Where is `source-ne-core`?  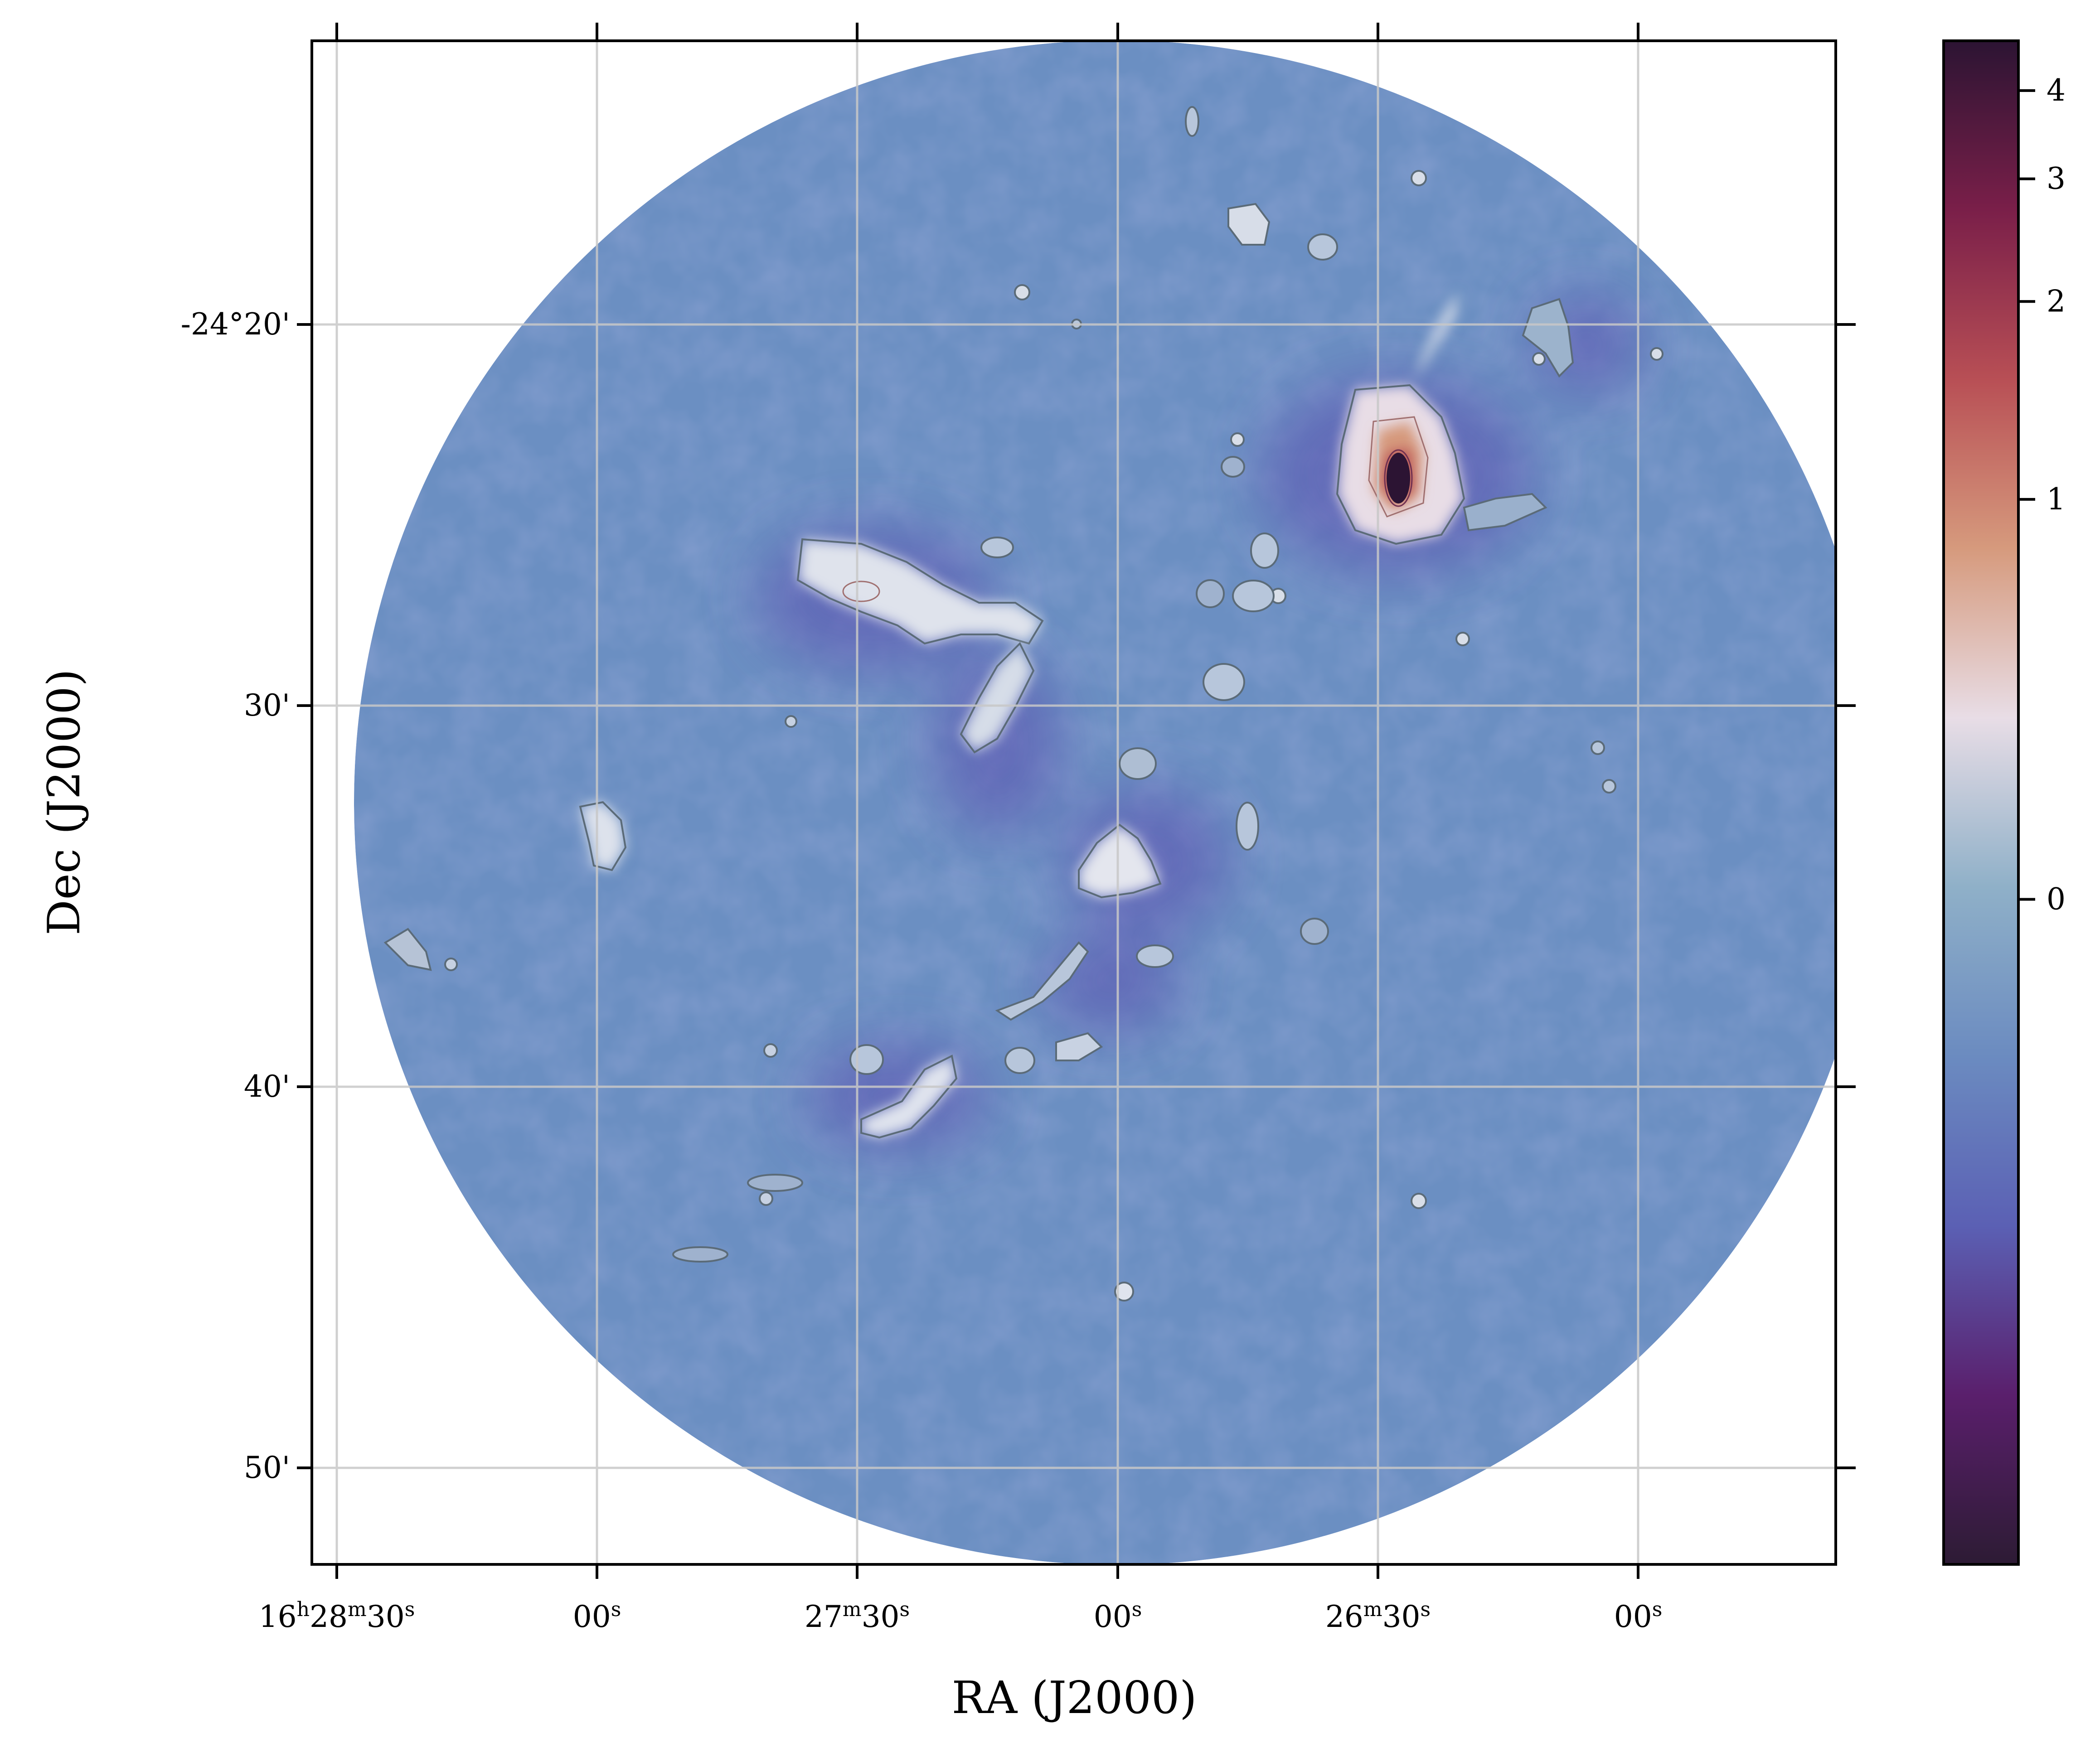
source-ne-core is located at coordinates (1401, 418).